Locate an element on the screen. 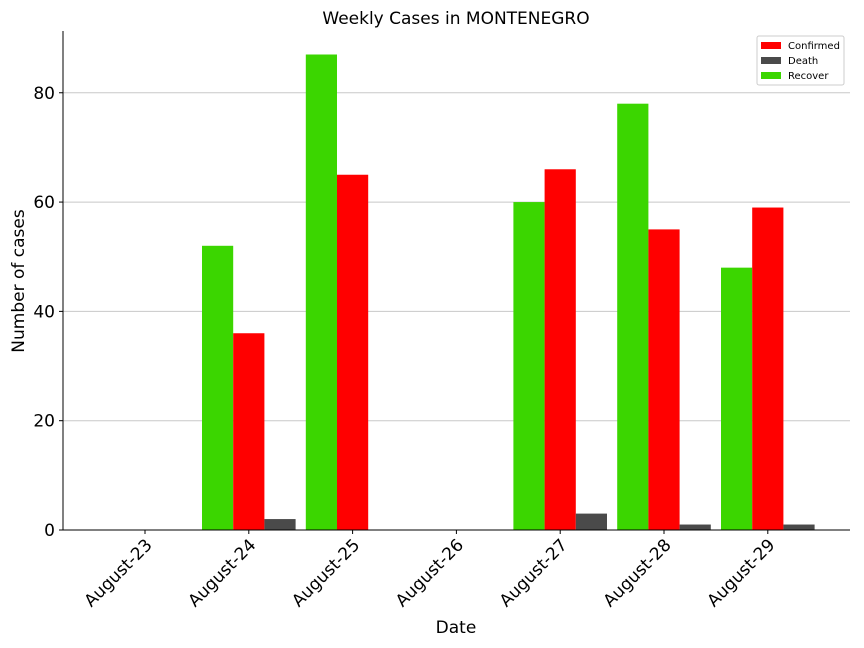 The width and height of the screenshot is (864, 648). x-tick-label-0: August-23 is located at coordinates (119, 573).